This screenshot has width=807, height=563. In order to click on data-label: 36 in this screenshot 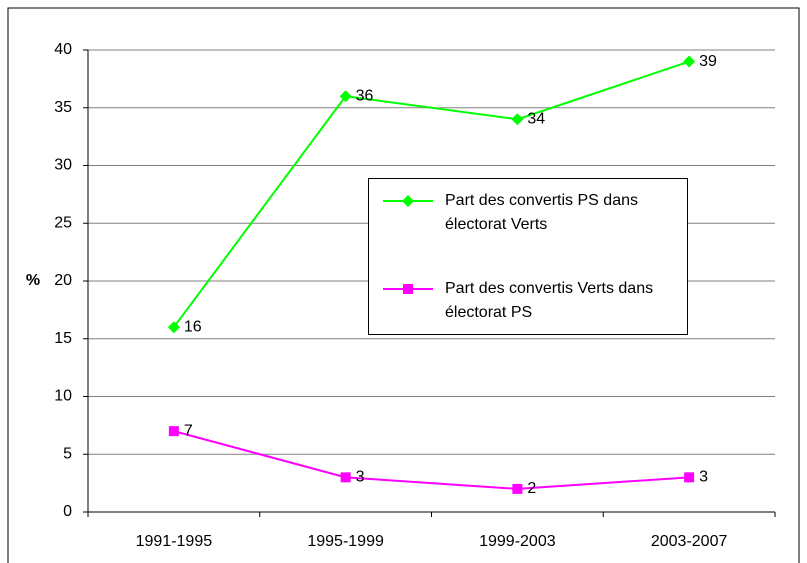, I will do `click(365, 95)`.